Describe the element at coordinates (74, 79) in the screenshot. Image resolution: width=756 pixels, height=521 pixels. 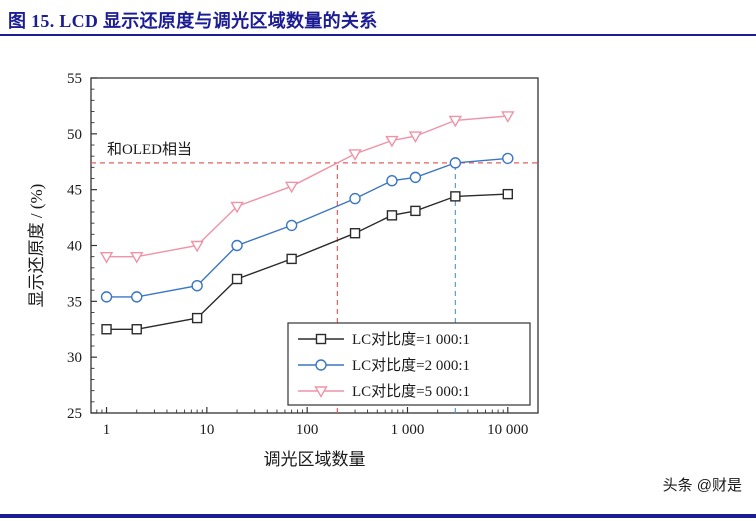
I see `svg-text: 55` at that location.